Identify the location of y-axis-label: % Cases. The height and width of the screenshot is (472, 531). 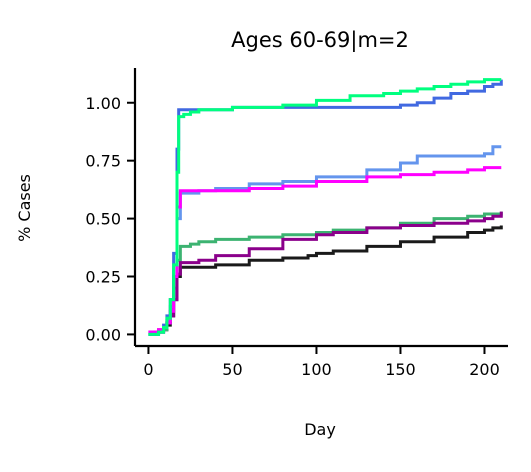
(24, 208).